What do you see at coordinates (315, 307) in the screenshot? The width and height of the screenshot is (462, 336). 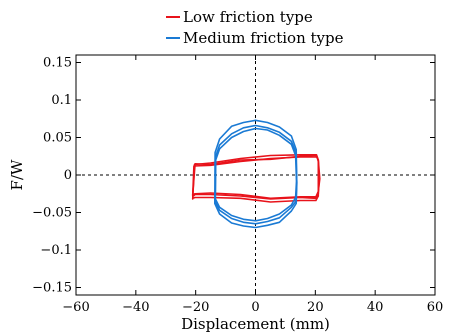 I see `x-tick-label: 20` at bounding box center [315, 307].